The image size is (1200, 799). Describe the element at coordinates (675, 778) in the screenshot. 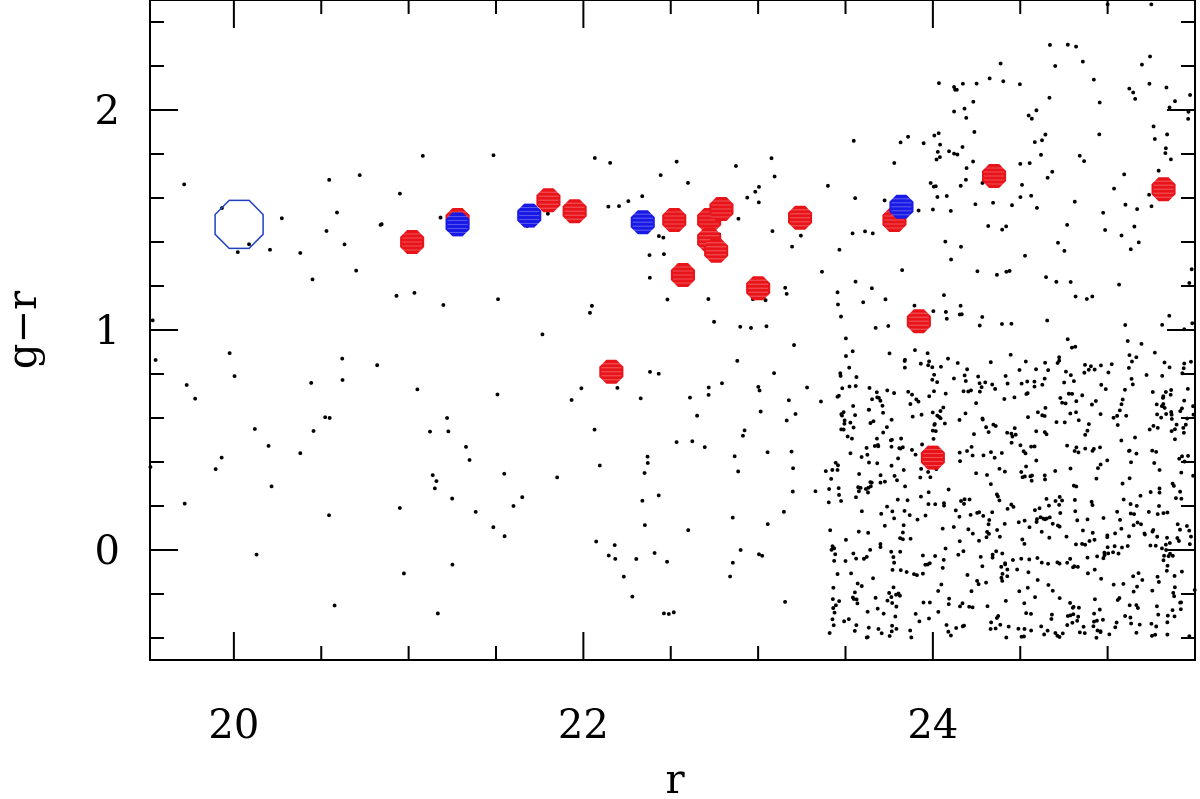

I see `x-axis-label: r` at that location.